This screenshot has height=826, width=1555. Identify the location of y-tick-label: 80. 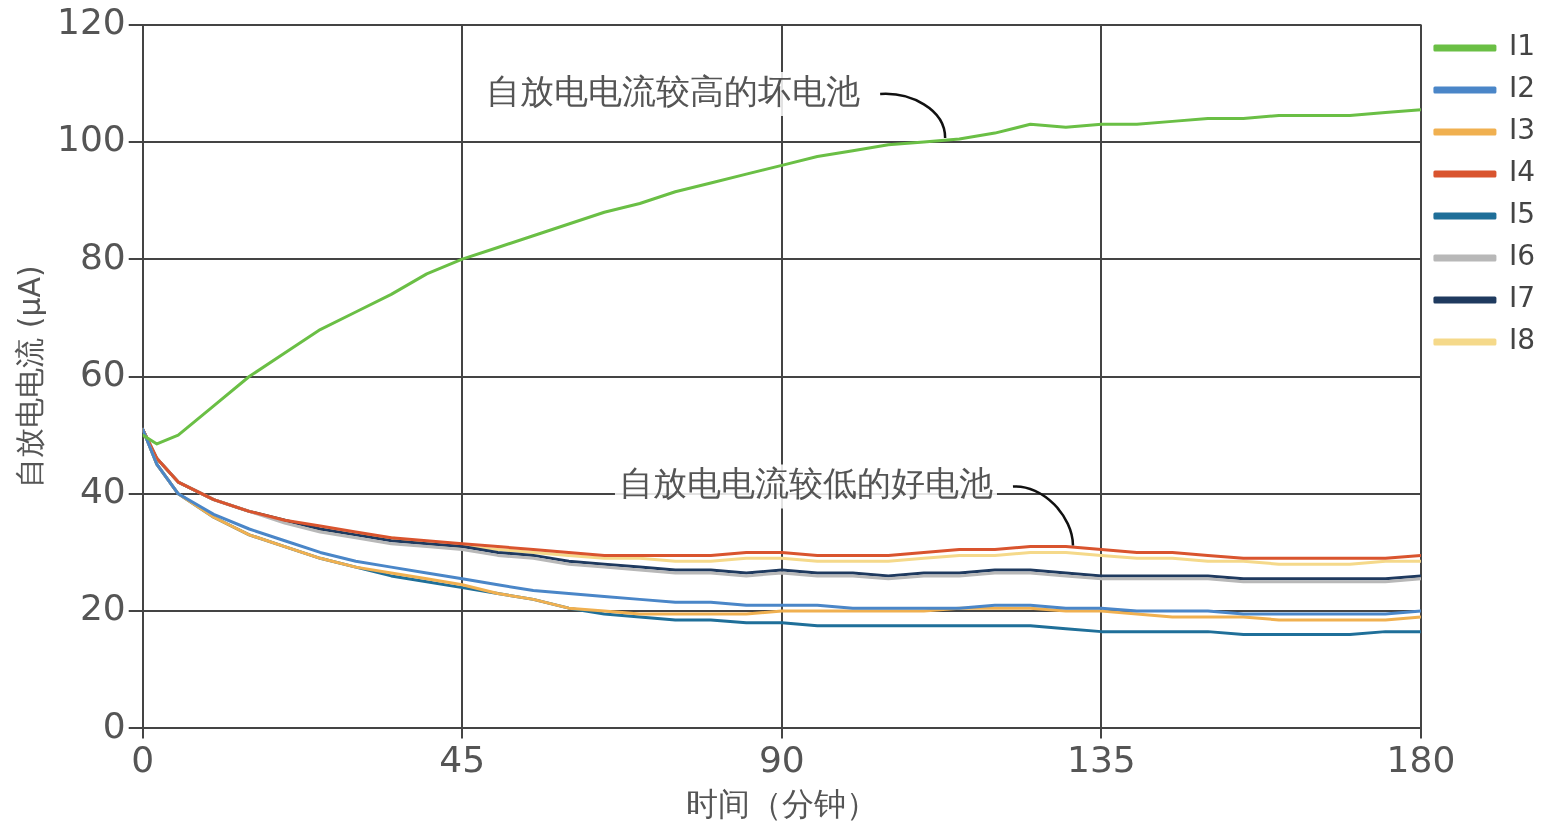
(102, 256).